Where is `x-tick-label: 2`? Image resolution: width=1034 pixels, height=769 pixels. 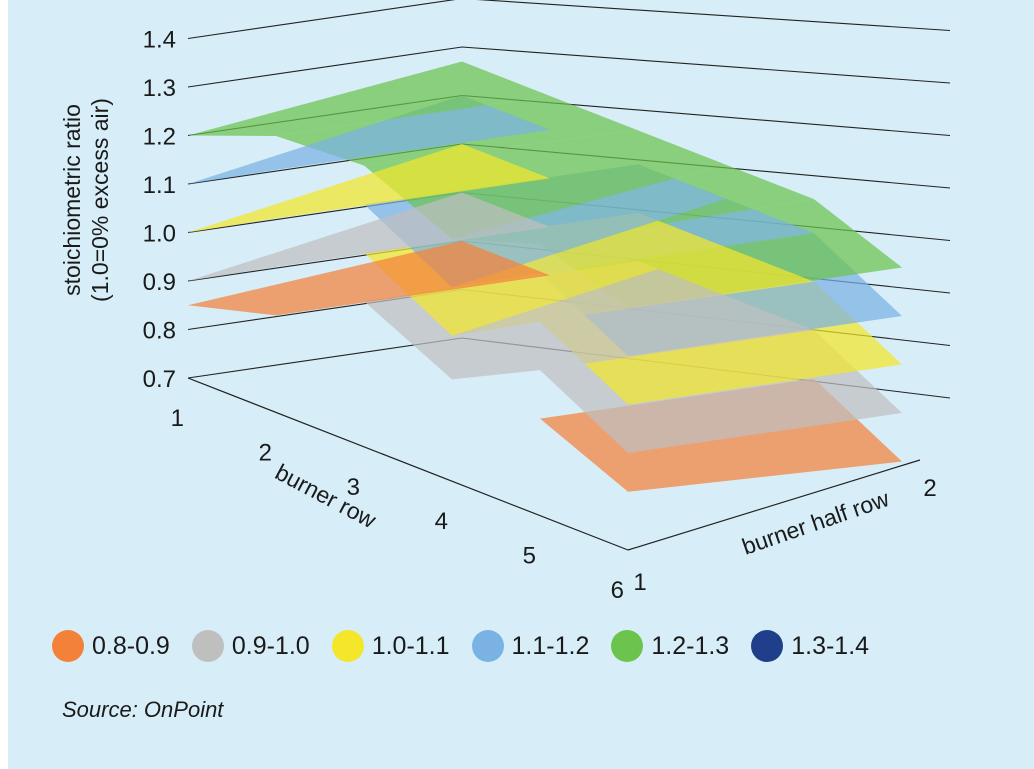
x-tick-label: 2 is located at coordinates (265, 452).